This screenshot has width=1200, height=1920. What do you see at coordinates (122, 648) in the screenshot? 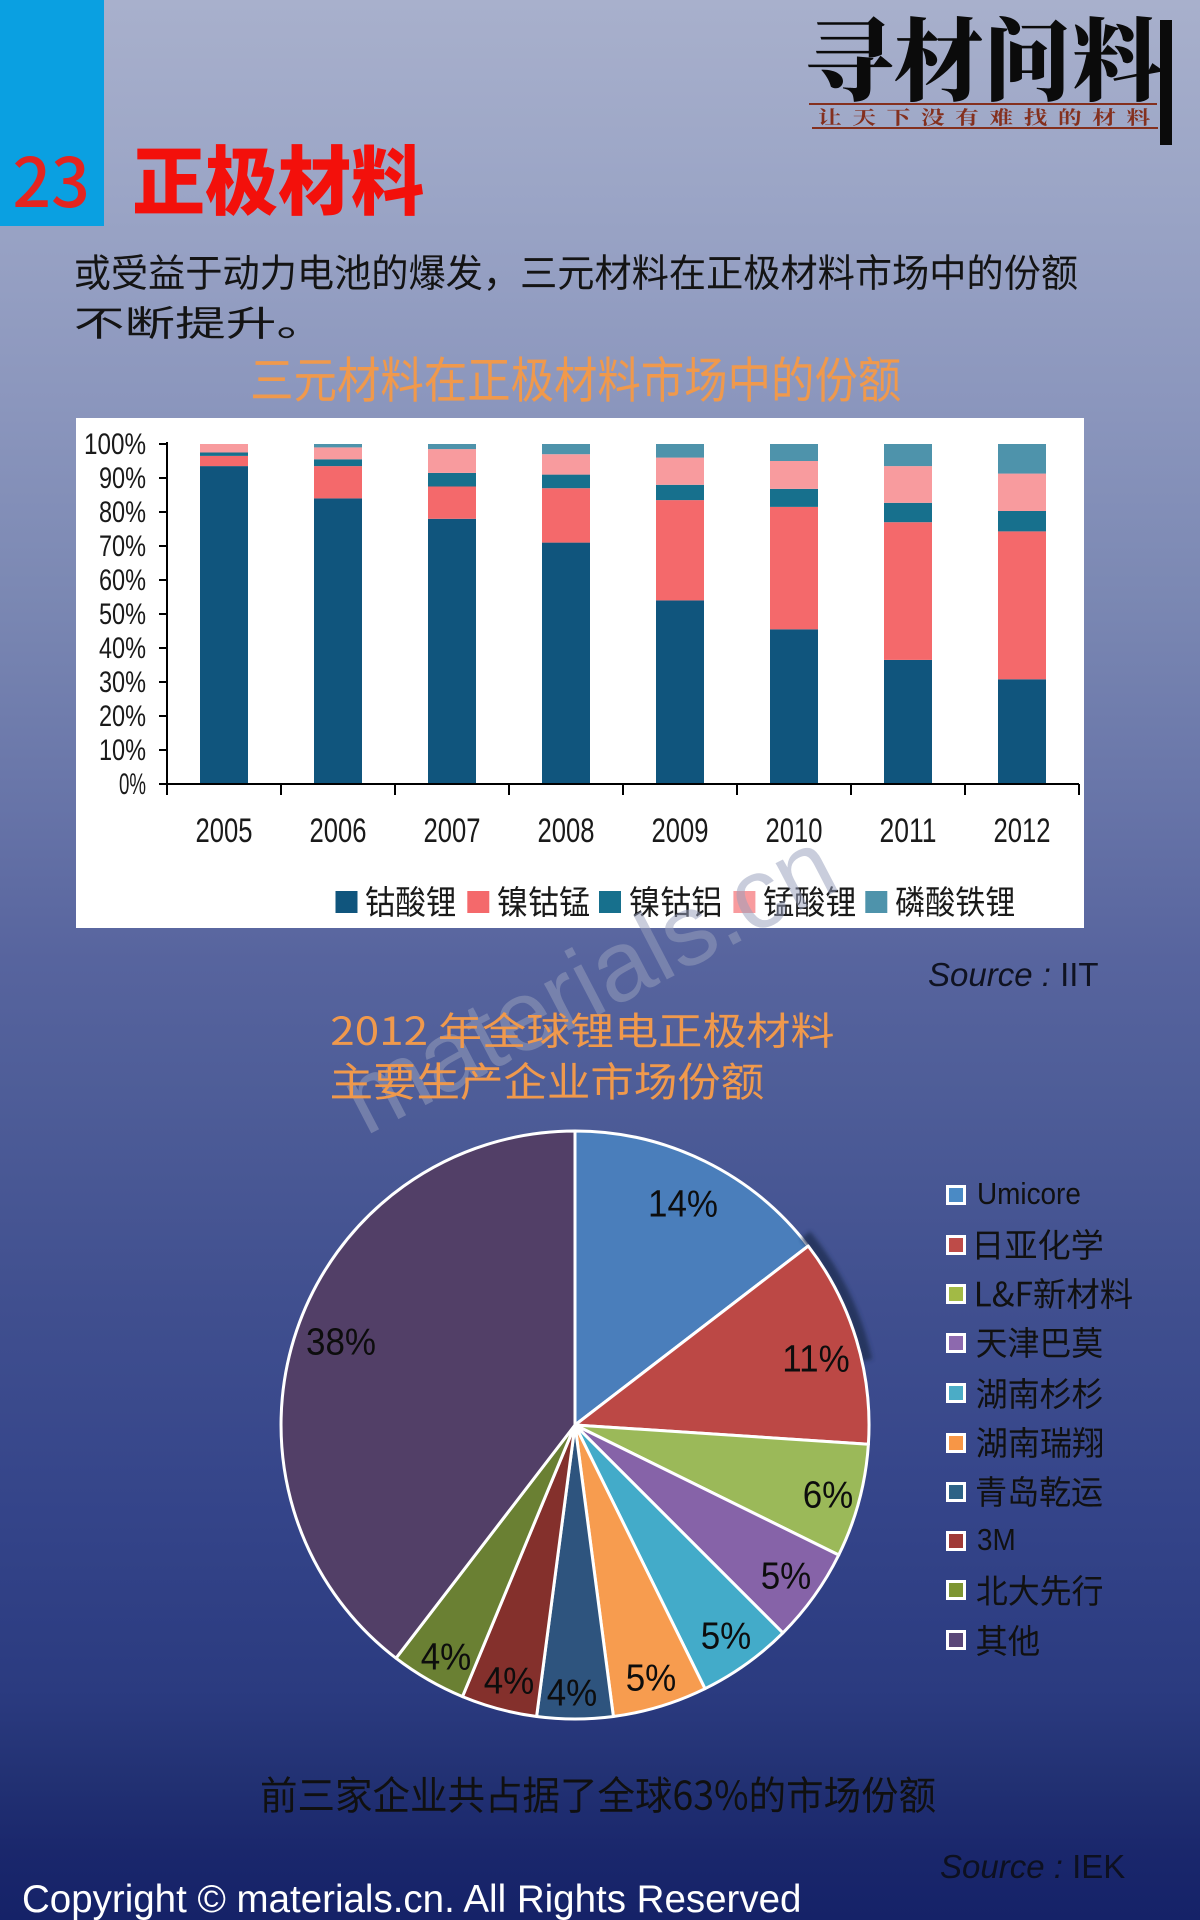
I see `svg-text: 40%` at bounding box center [122, 648].